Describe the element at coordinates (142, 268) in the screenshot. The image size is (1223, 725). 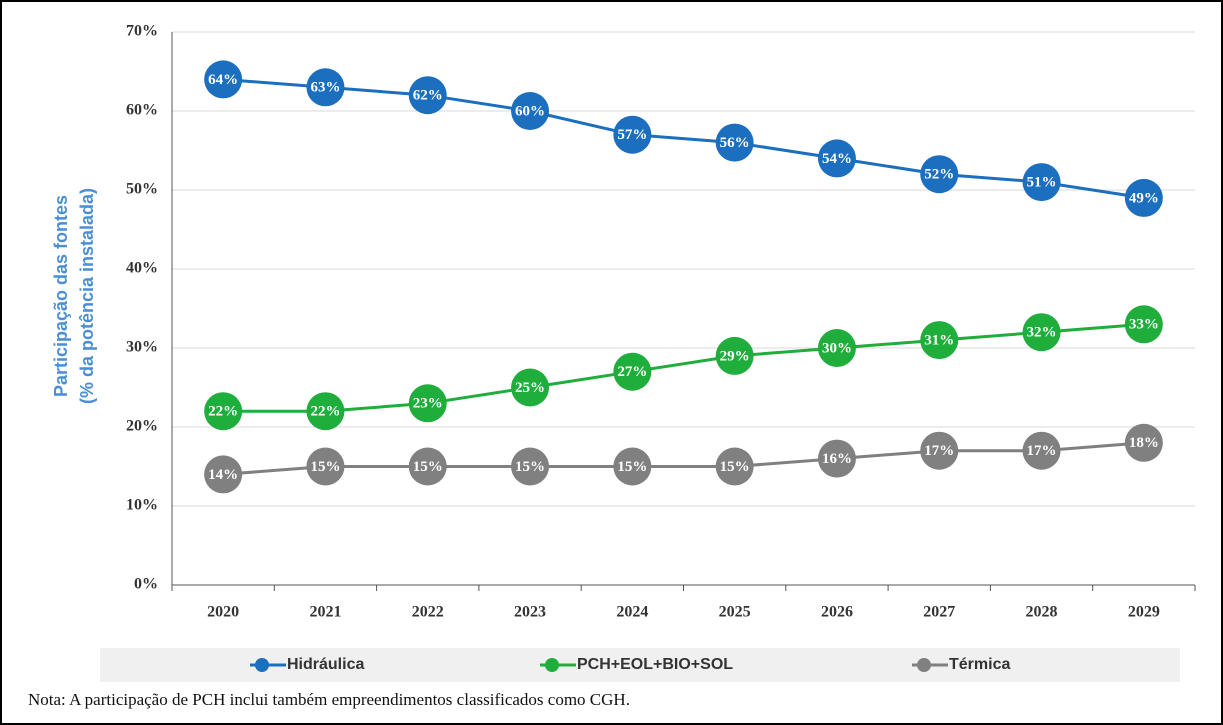
I see `y-tick-label: 40%` at that location.